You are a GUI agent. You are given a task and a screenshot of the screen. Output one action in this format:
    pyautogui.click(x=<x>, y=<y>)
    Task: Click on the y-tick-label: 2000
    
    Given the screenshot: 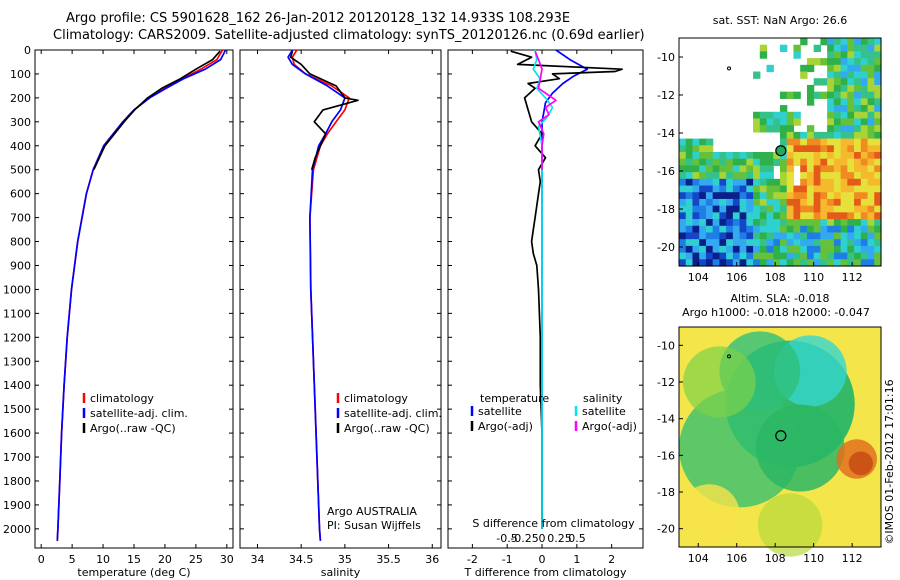 What is the action you would take?
    pyautogui.click(x=17, y=529)
    